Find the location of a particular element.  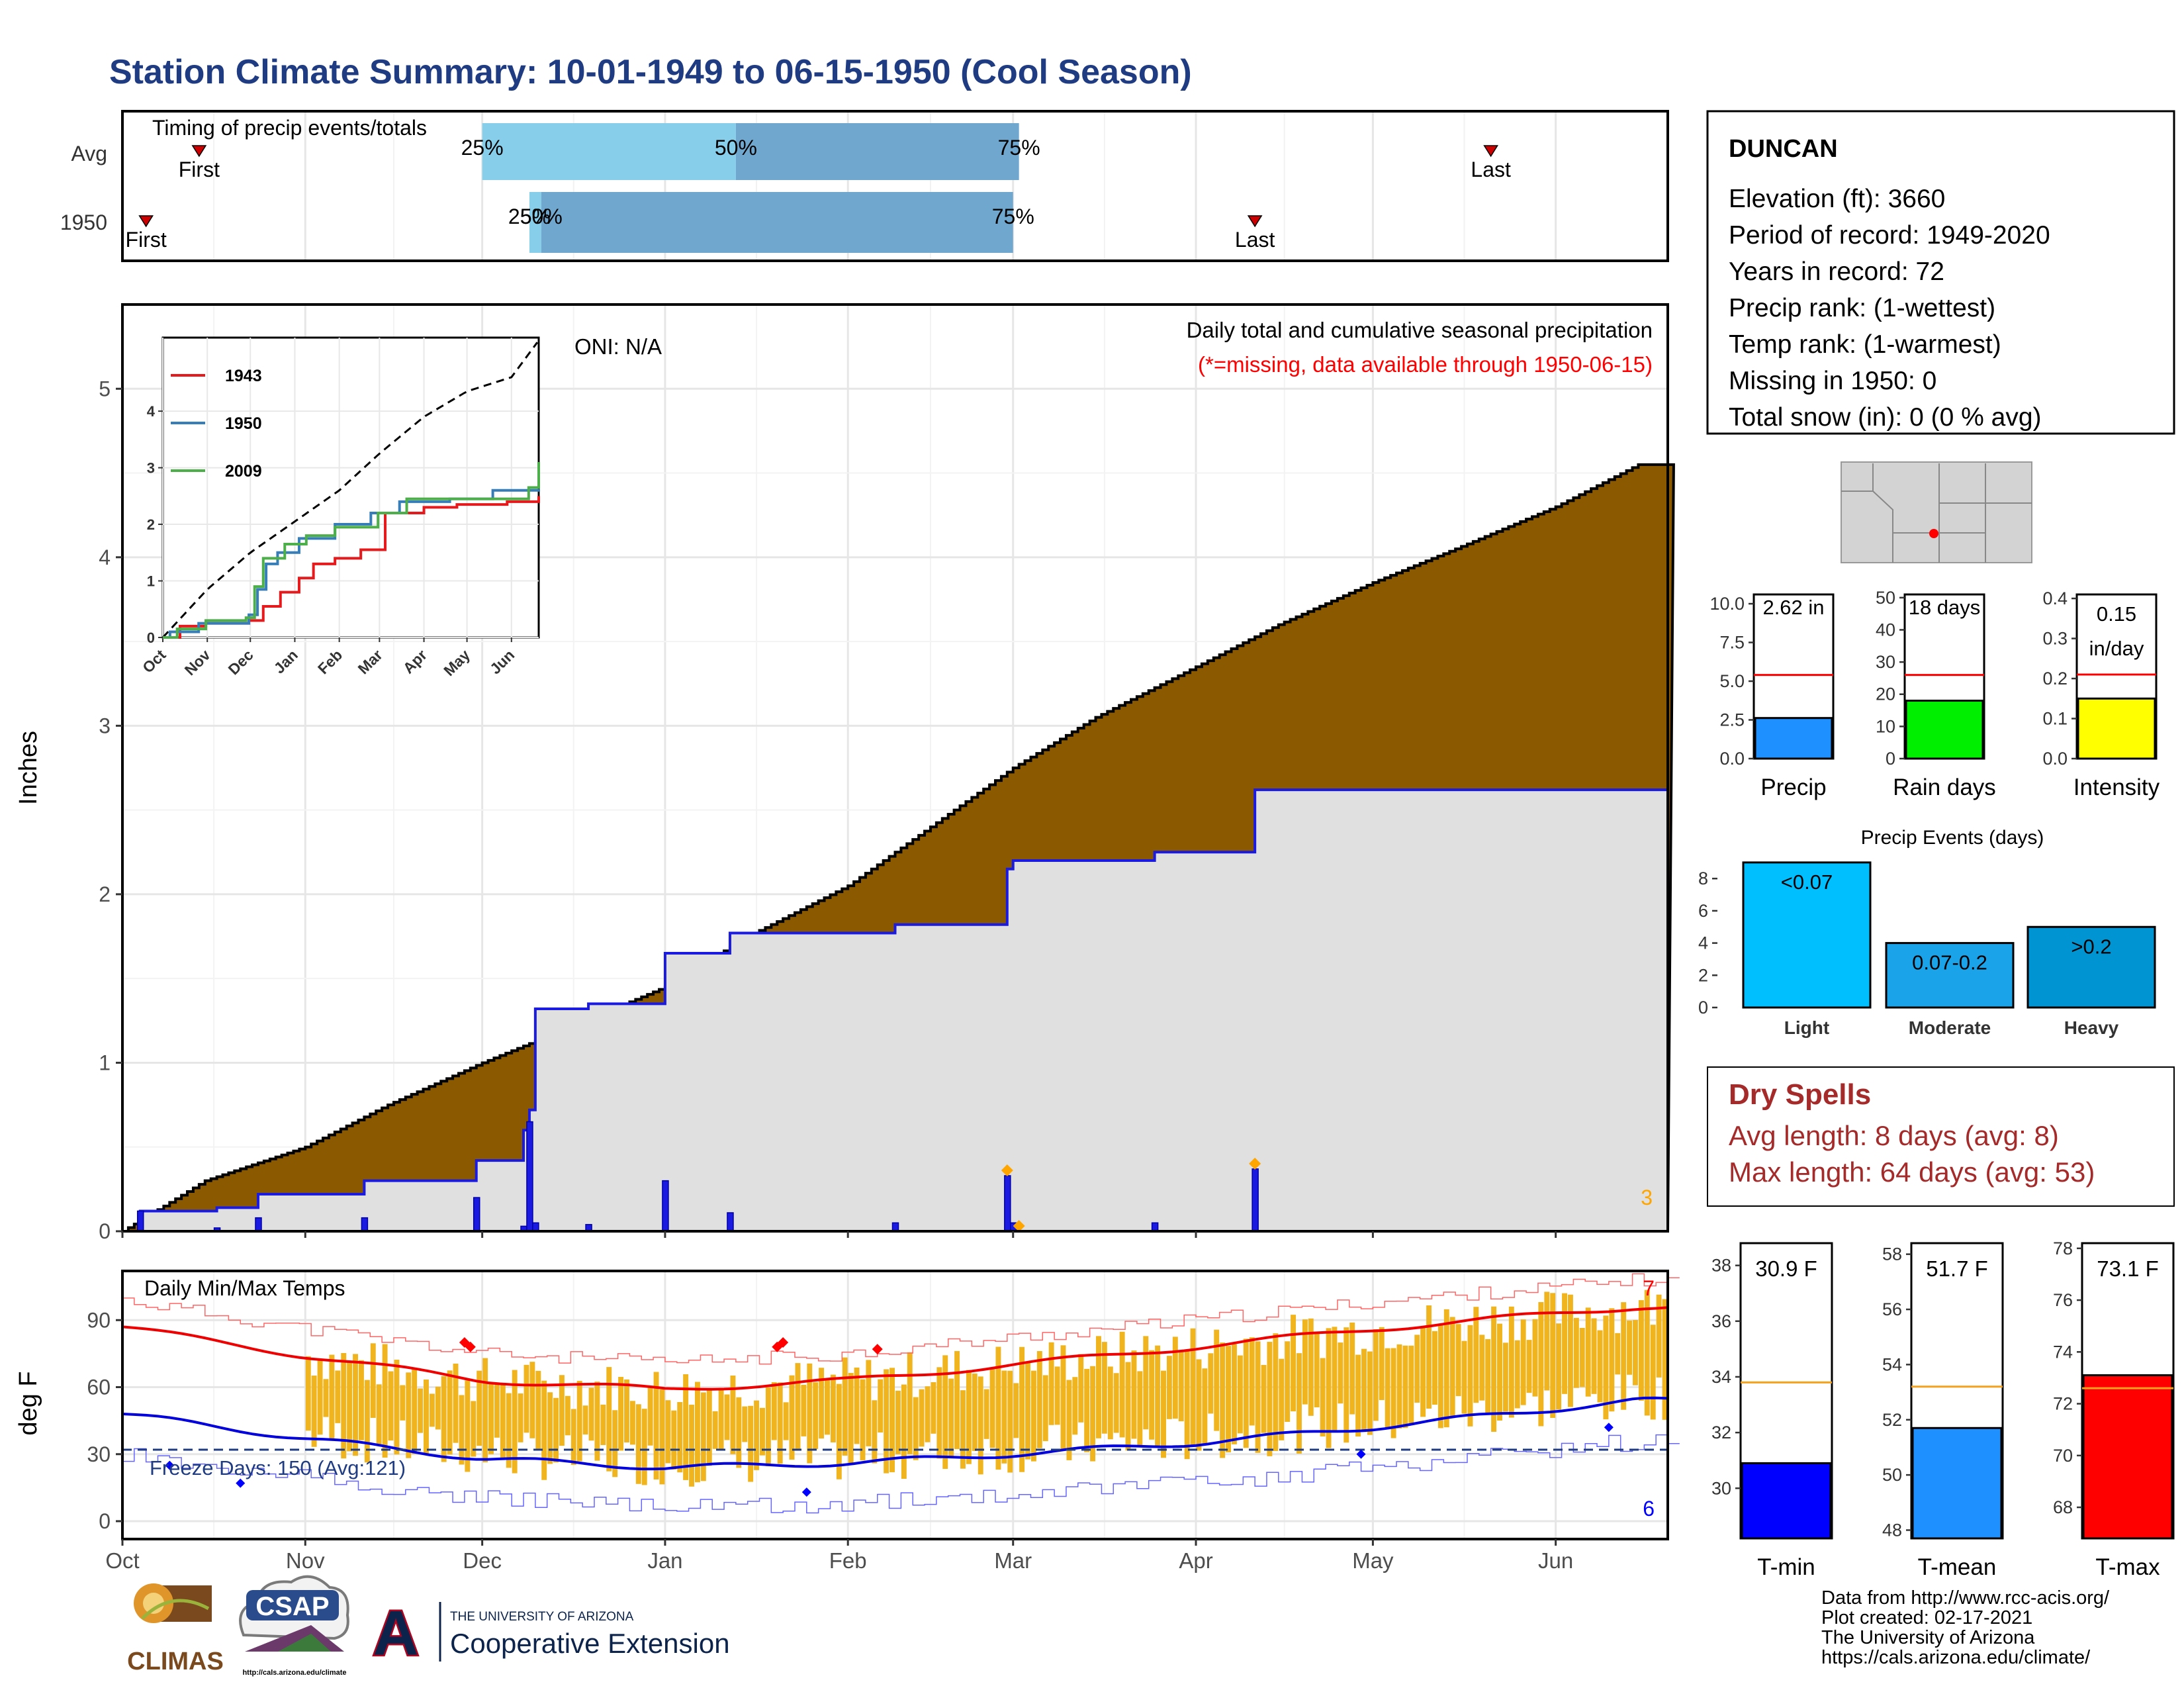

small-bar-label: Rain days is located at coordinates (1945, 787).